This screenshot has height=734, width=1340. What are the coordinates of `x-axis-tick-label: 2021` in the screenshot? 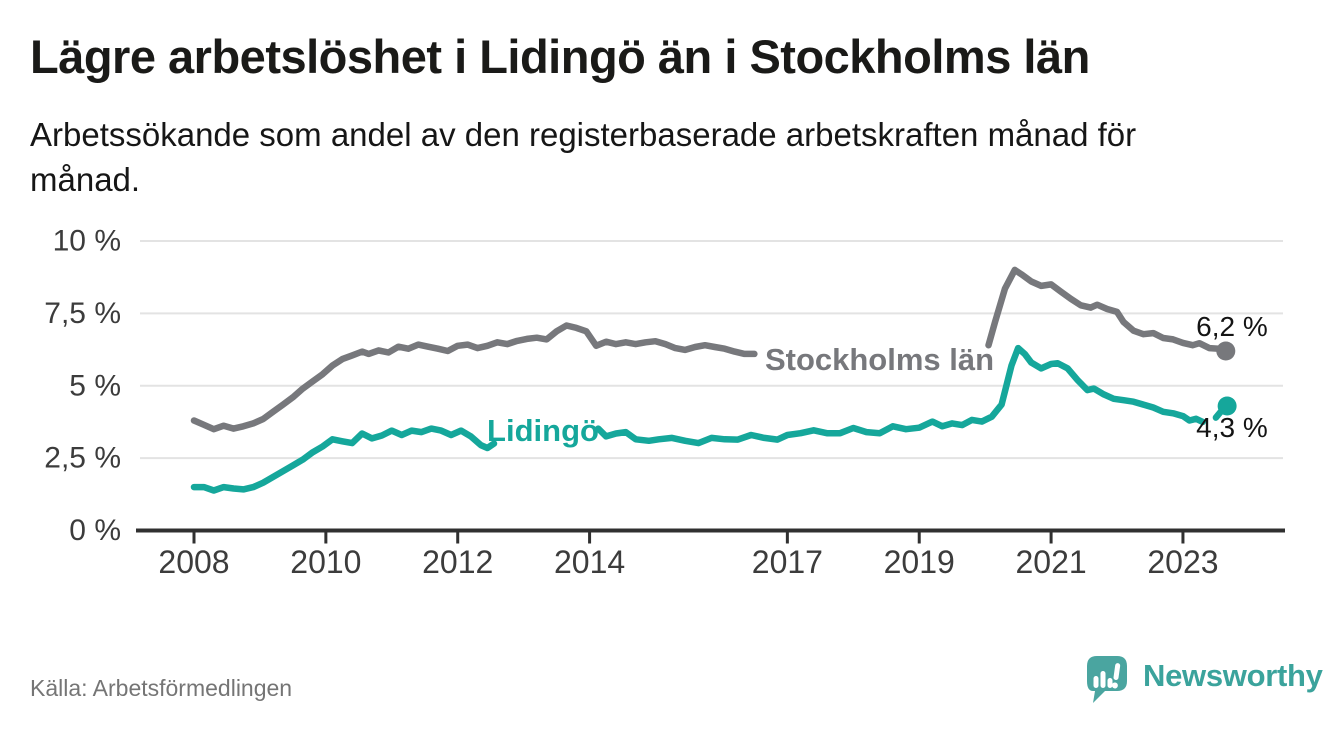 It's located at (1050, 562).